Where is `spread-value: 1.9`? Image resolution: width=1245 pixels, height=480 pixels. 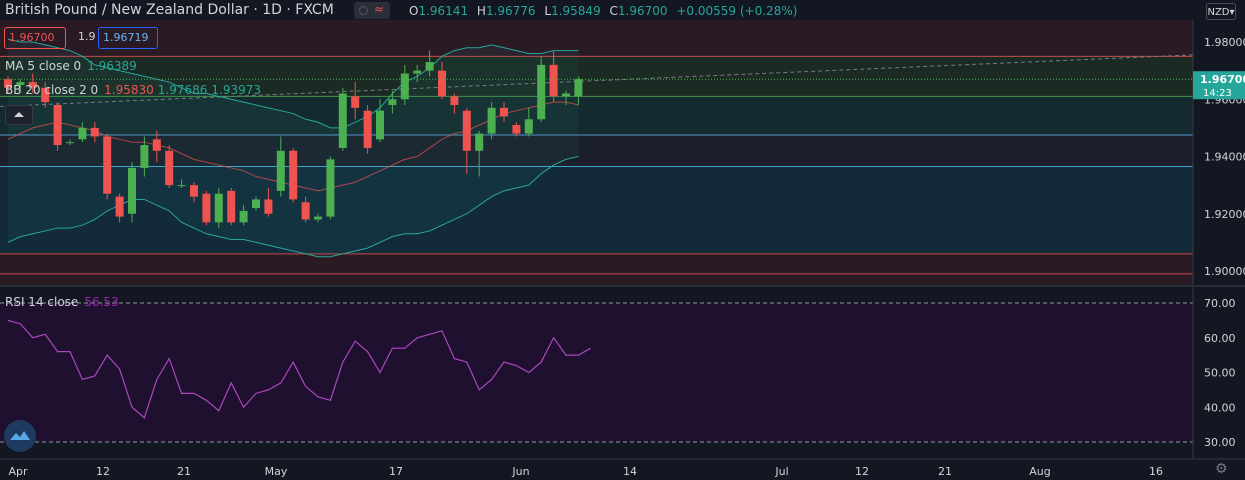
spread-value: 1.9 is located at coordinates (87, 36).